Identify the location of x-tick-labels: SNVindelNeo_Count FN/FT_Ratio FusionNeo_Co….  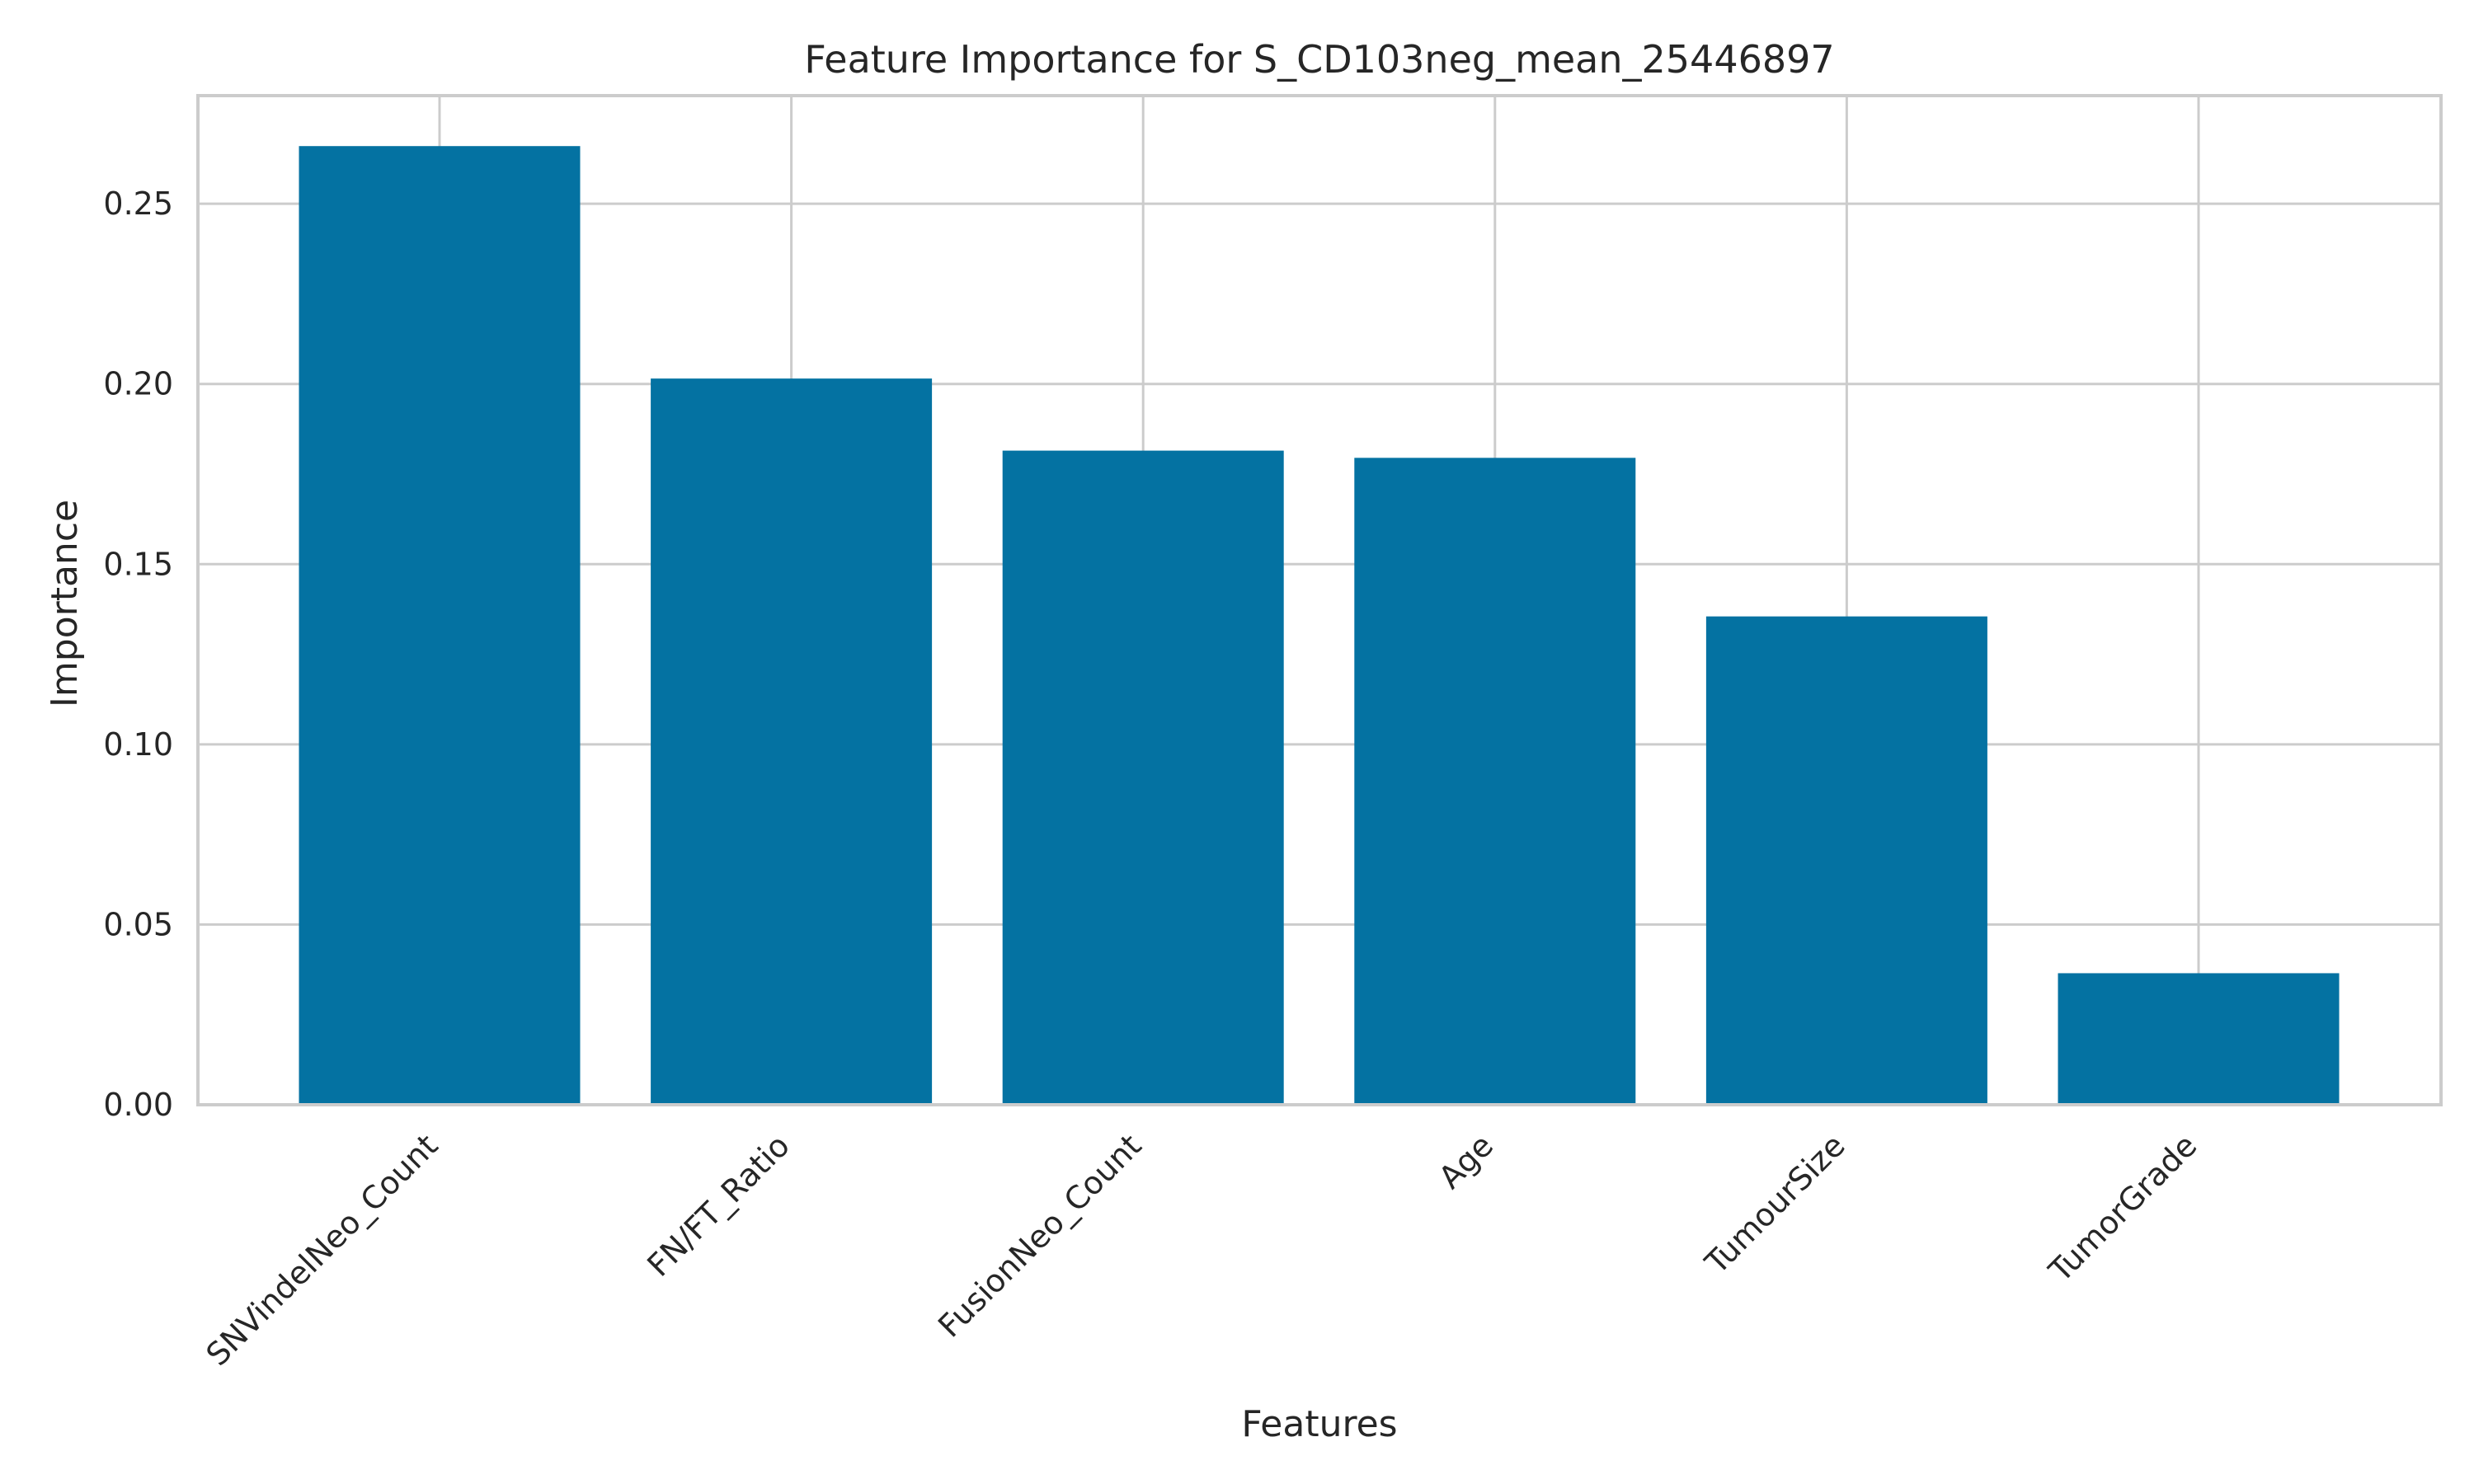
(1201, 1250).